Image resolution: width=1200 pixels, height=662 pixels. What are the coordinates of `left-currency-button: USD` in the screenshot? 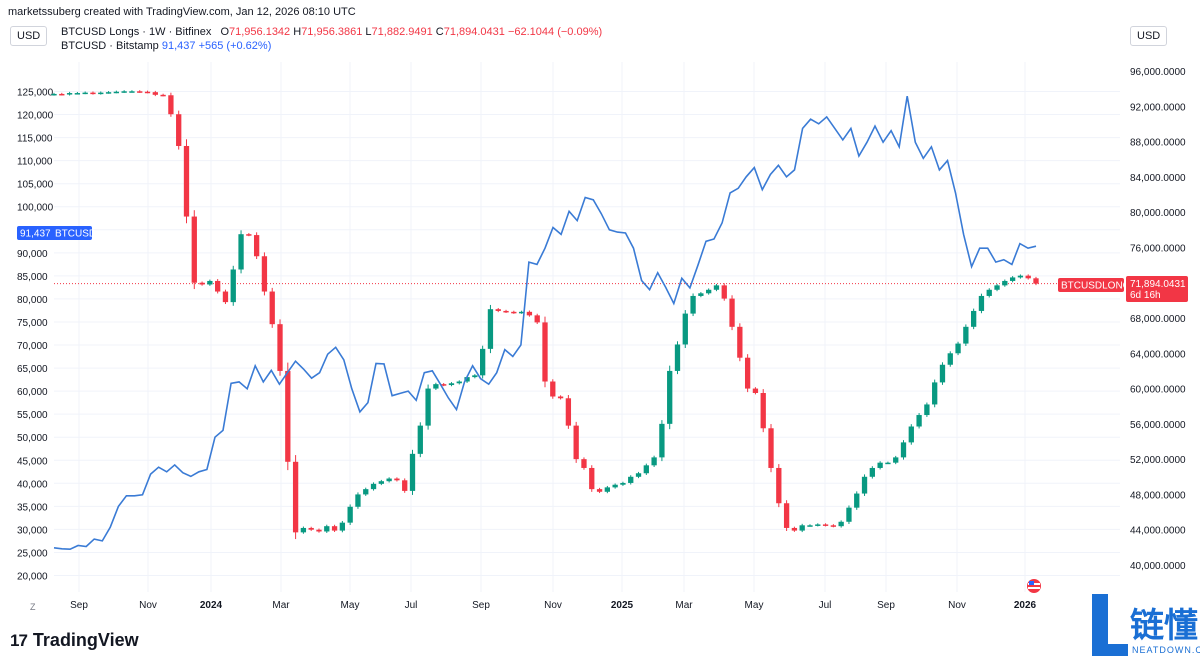 It's located at (29, 36).